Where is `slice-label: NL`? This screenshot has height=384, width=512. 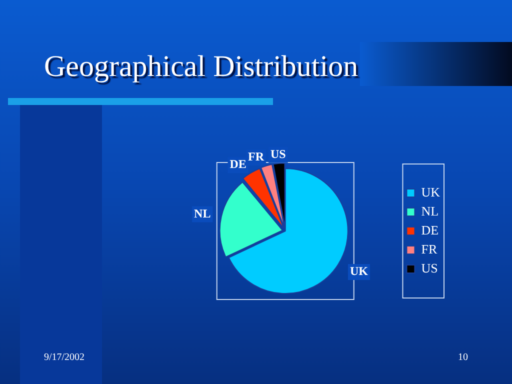
slice-label: NL is located at coordinates (202, 213).